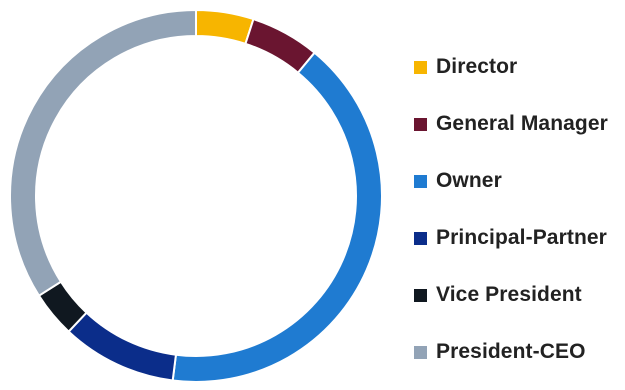 This screenshot has height=390, width=625. Describe the element at coordinates (469, 180) in the screenshot. I see `legend-label: Owner` at that location.